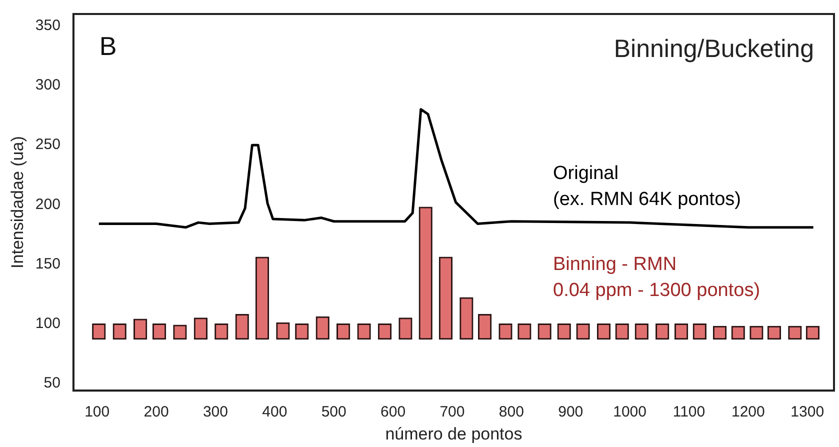 This screenshot has width=839, height=447. I want to click on y-tick-label: 250, so click(47, 145).